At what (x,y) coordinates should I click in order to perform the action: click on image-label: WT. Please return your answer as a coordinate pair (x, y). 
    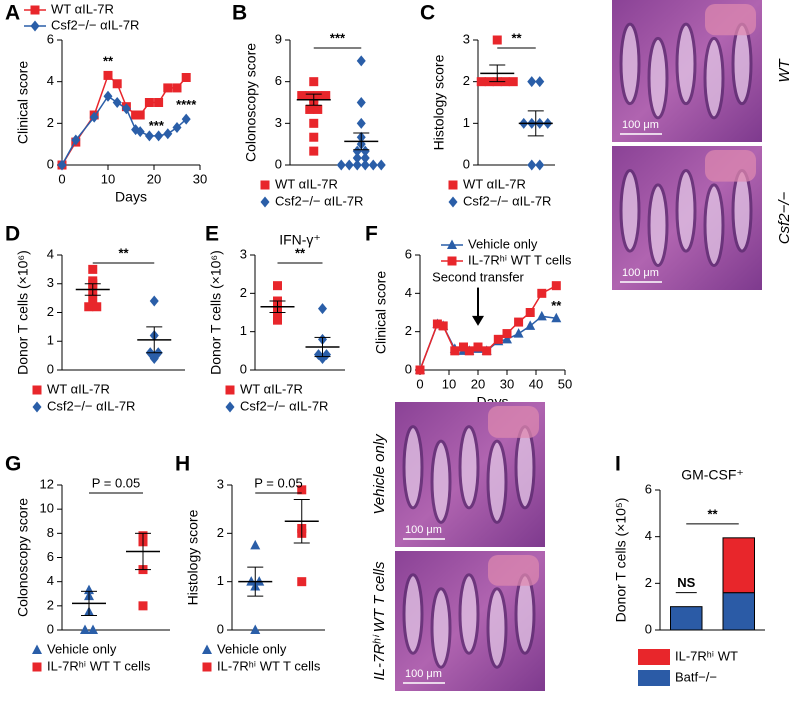
    Looking at the image, I should click on (784, 70).